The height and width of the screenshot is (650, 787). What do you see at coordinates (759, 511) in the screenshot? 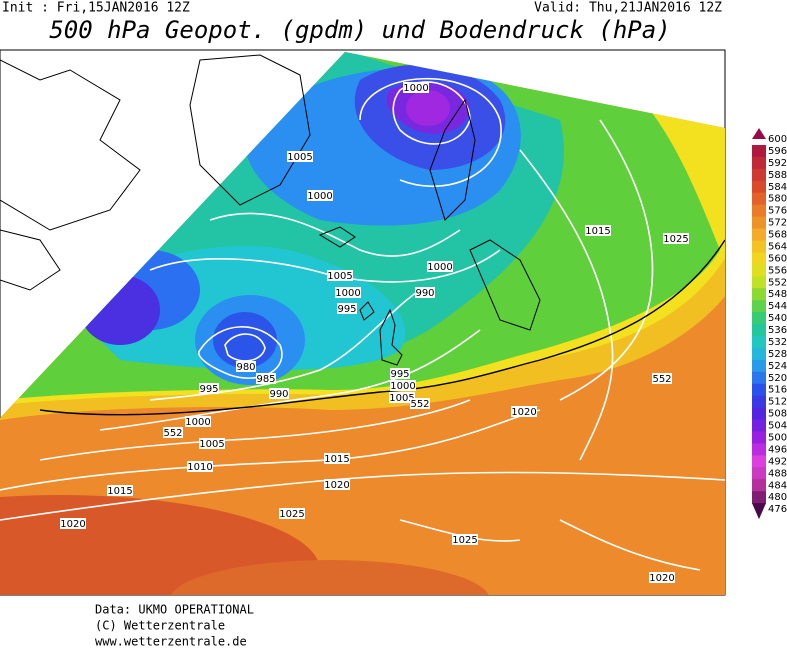
I see `colorbar-cap` at bounding box center [759, 511].